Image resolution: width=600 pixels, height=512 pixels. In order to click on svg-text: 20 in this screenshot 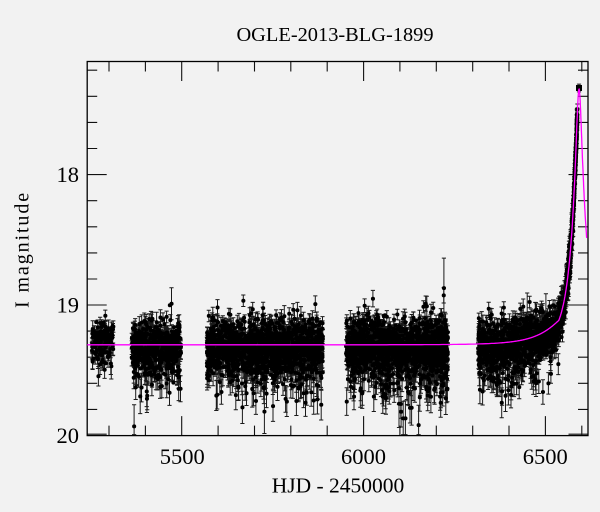, I will do `click(68, 435)`.